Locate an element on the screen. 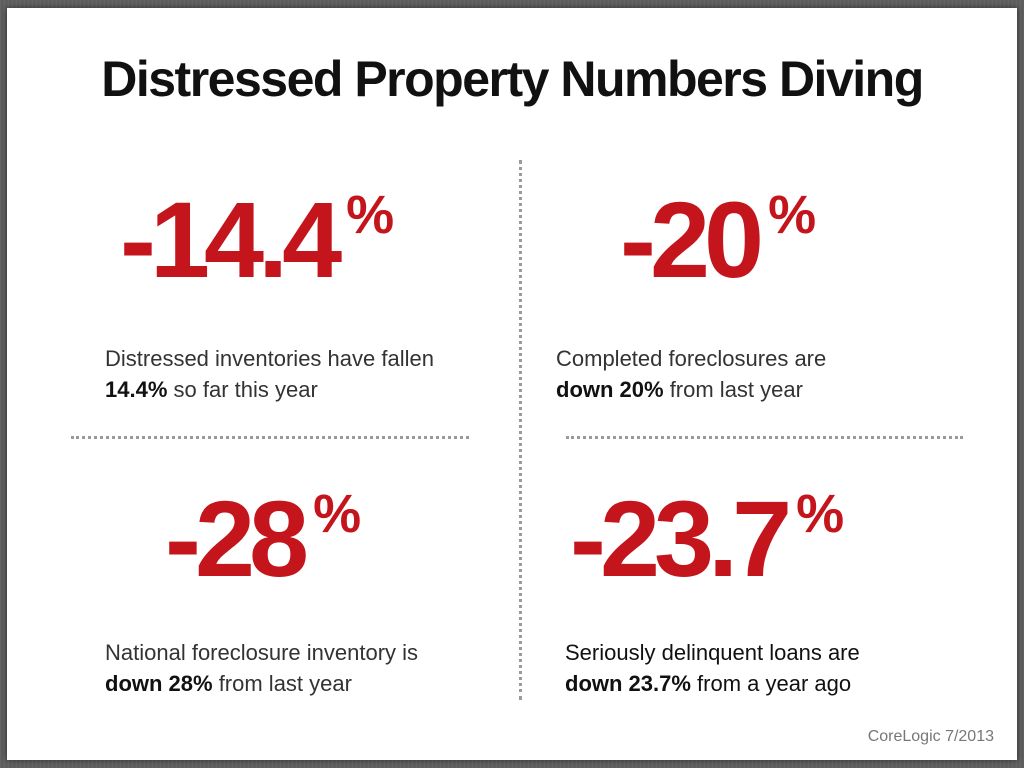  stat-value: -20 is located at coordinates (692, 239).